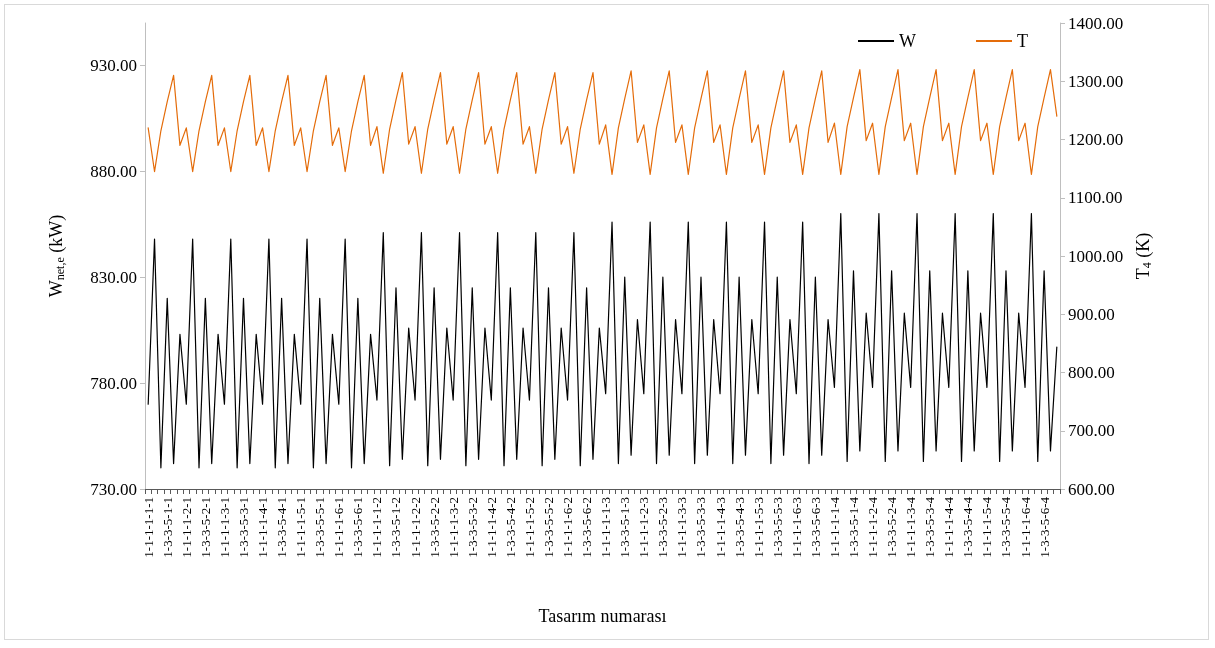 The image size is (1215, 648). What do you see at coordinates (1091, 372) in the screenshot?
I see `y2-tick-label: 800.00` at bounding box center [1091, 372].